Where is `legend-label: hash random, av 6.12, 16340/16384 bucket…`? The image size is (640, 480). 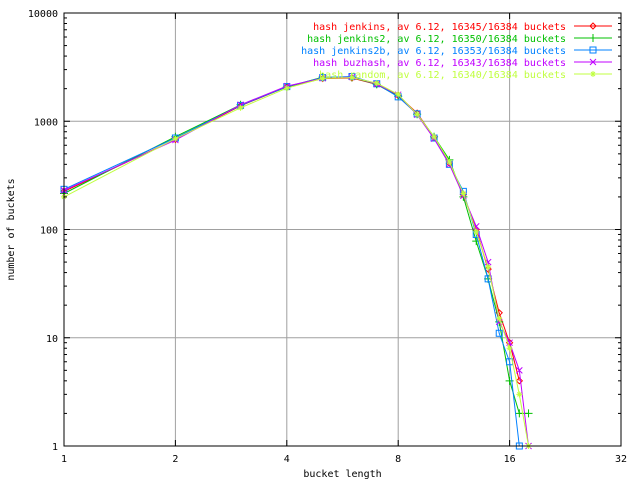 legend-label: hash random, av 6.12, 16340/16384 bucket… is located at coordinates (442, 75).